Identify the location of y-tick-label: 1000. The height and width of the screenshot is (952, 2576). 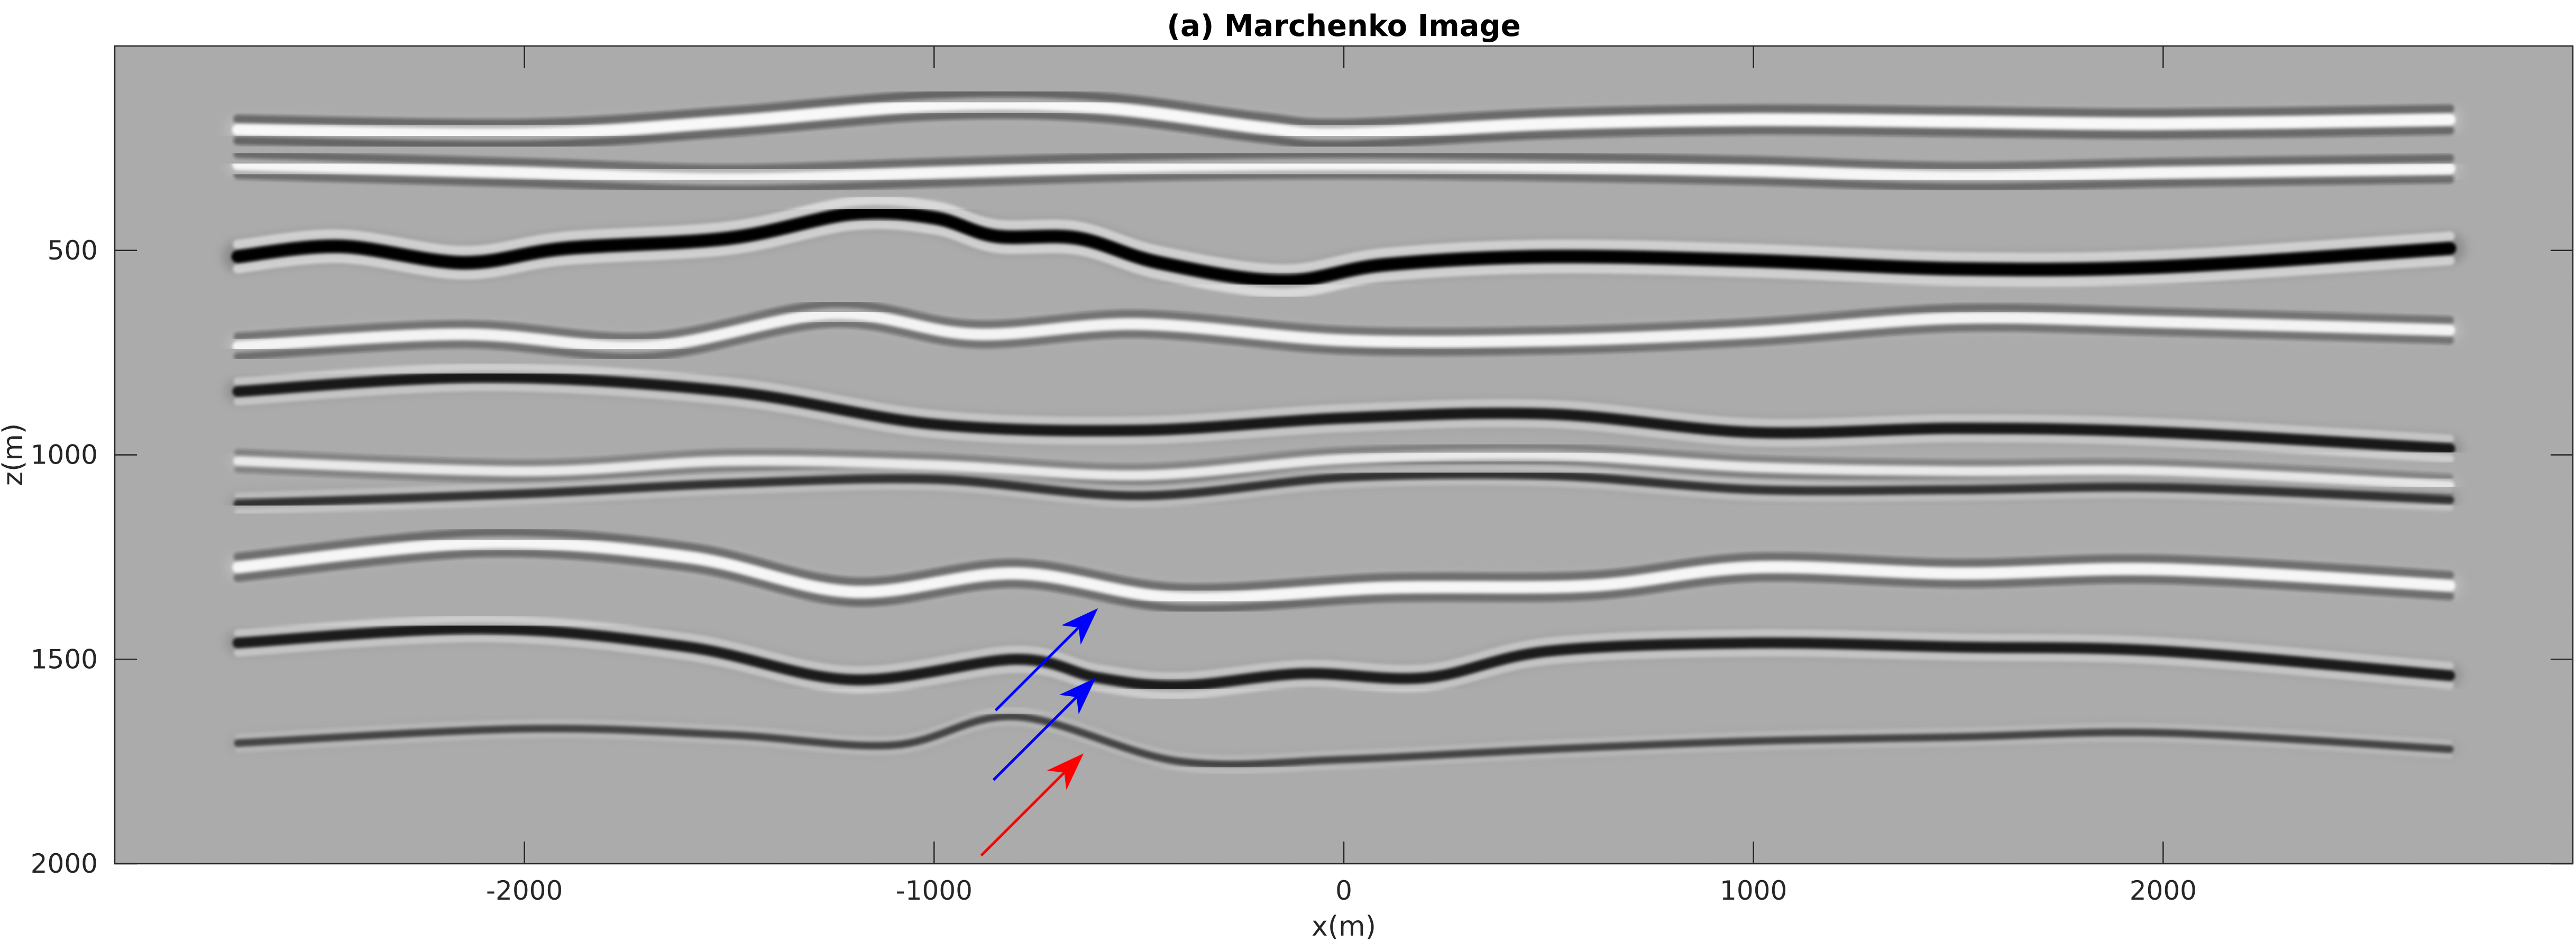
(64, 455).